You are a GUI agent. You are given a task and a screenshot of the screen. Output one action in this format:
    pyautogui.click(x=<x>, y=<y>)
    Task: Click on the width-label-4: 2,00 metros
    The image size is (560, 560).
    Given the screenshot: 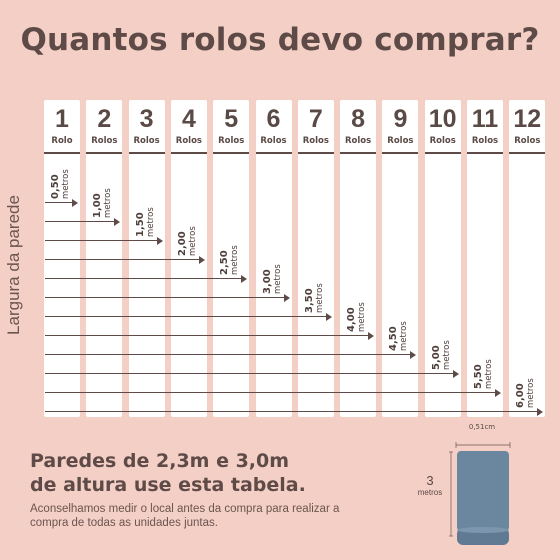 What is the action you would take?
    pyautogui.click(x=190, y=231)
    